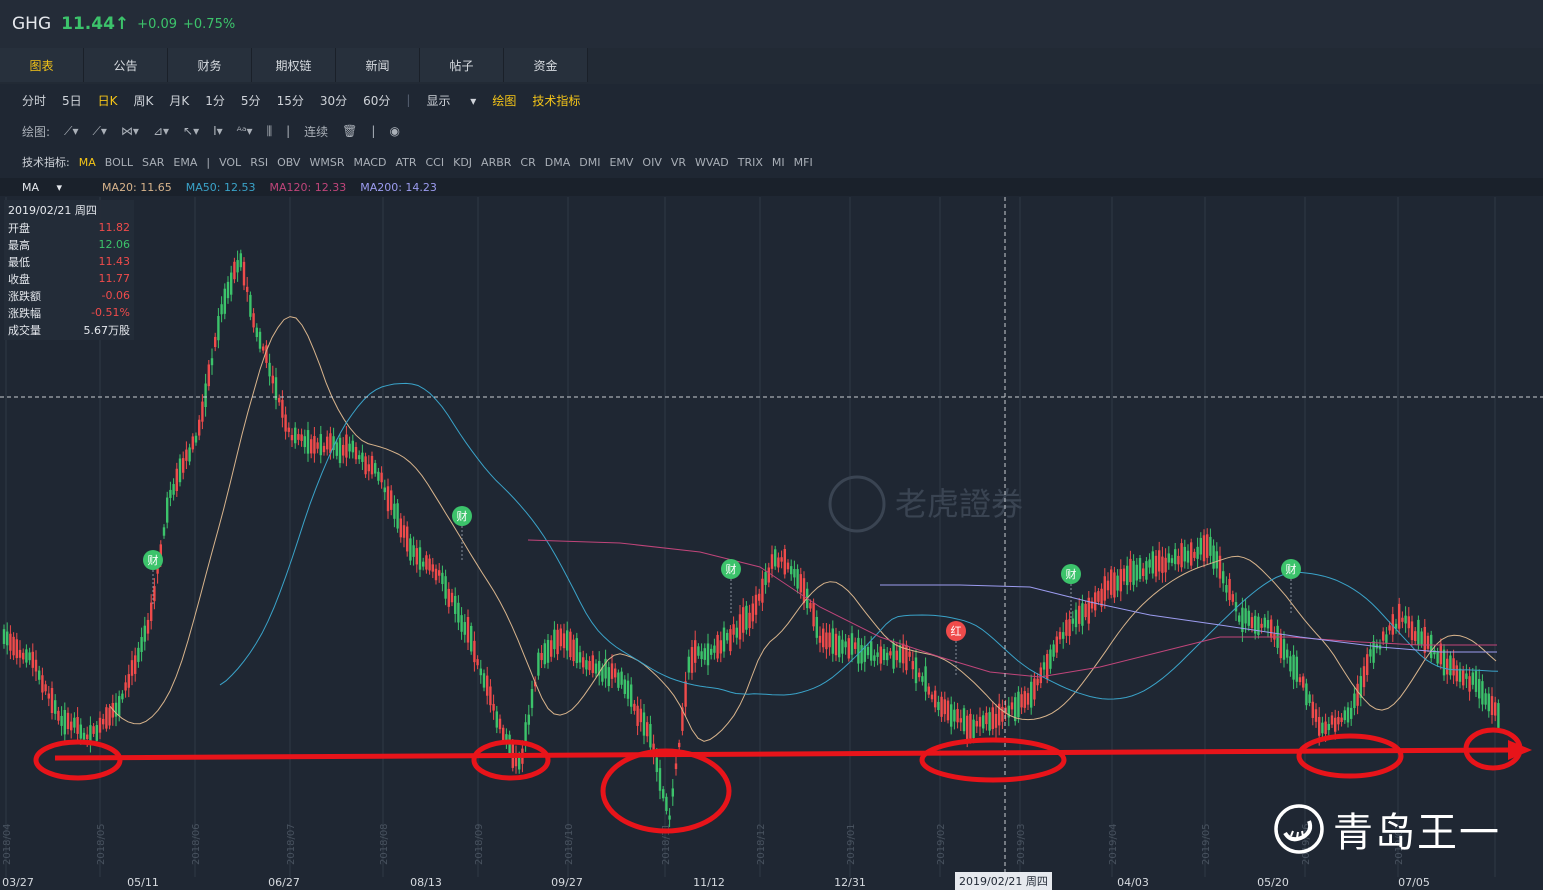 The image size is (1543, 890). I want to click on ma50-value: MA50: 12.53, so click(220, 187).